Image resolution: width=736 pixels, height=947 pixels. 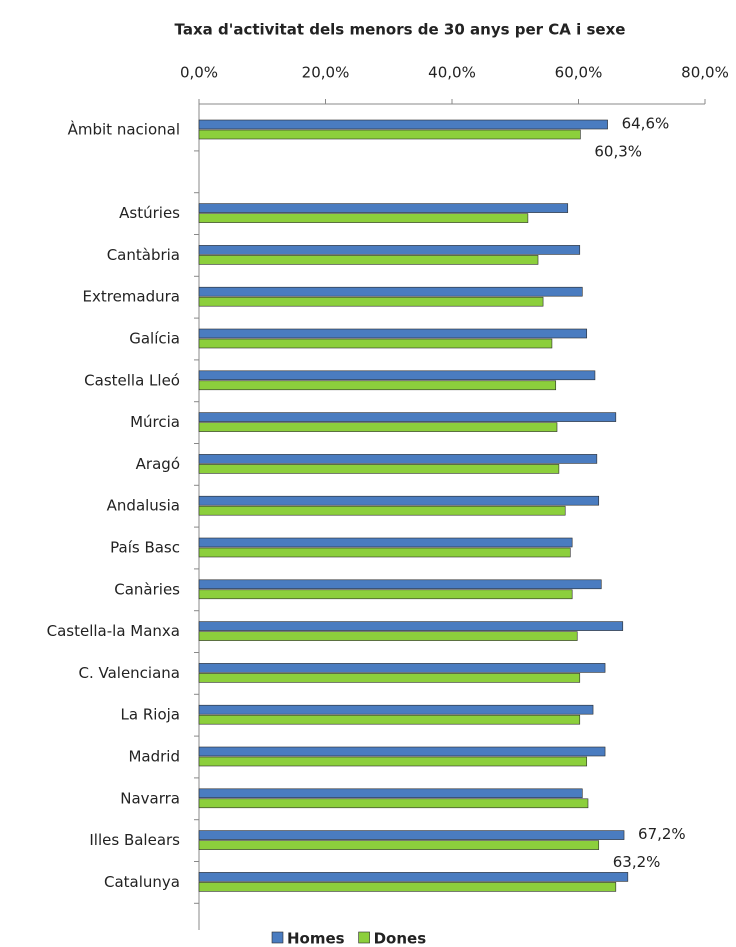 I want to click on y-tick-label: Extremadura, so click(x=132, y=297).